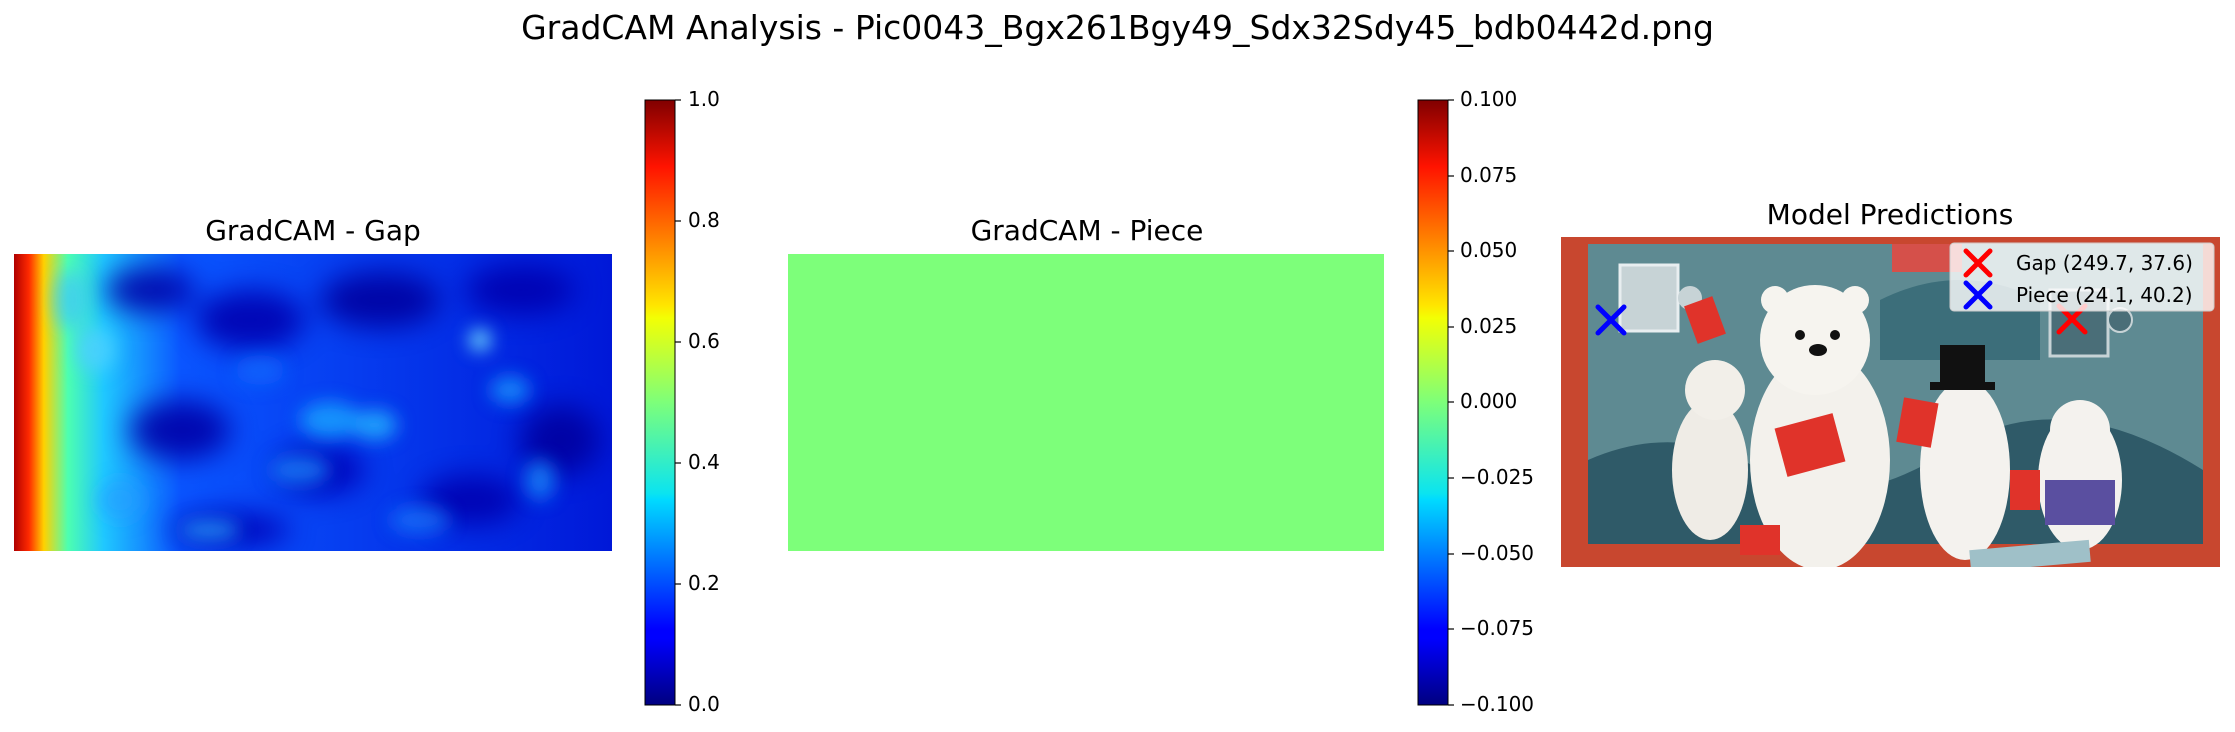 This screenshot has width=2235, height=732. I want to click on piece-cbar-tick: 0.100, so click(1489, 99).